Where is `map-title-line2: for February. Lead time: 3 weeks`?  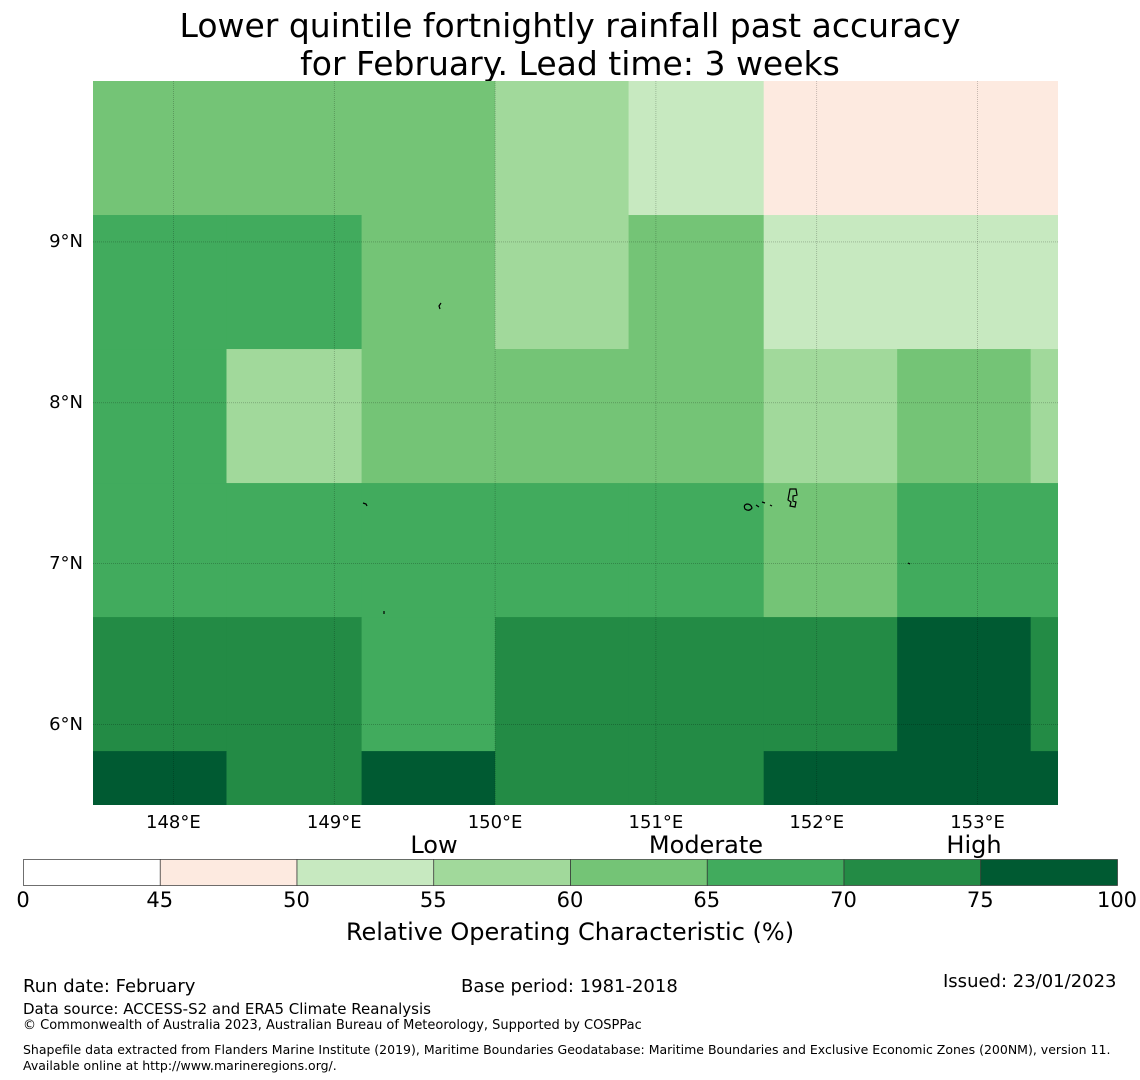
map-title-line2: for February. Lead time: 3 weeks is located at coordinates (570, 63).